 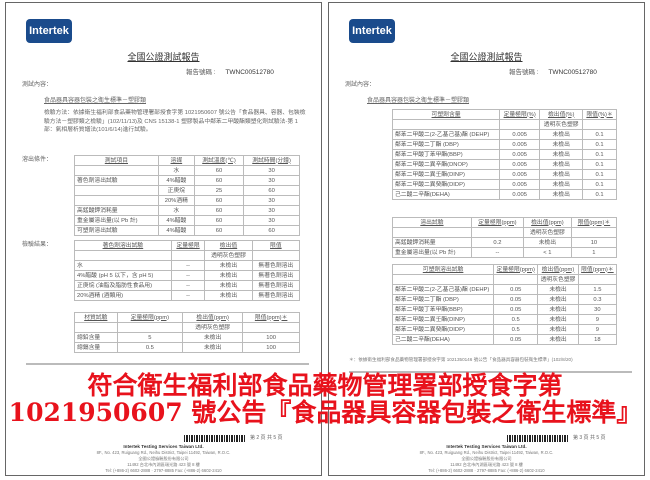 I want to click on table-cell: 0.2, so click(x=497, y=242).